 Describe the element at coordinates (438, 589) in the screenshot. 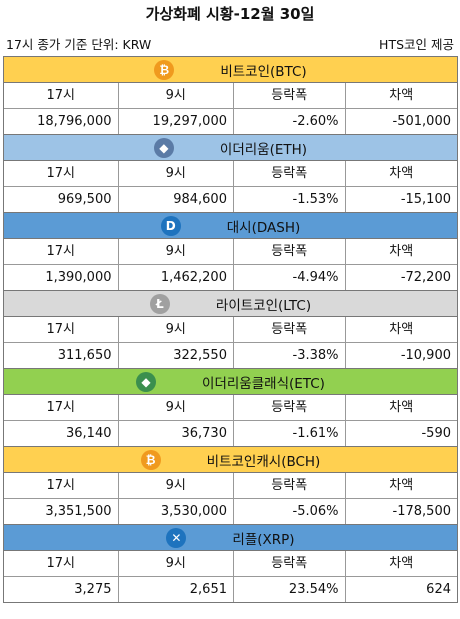

I see `value-cell: 624` at that location.